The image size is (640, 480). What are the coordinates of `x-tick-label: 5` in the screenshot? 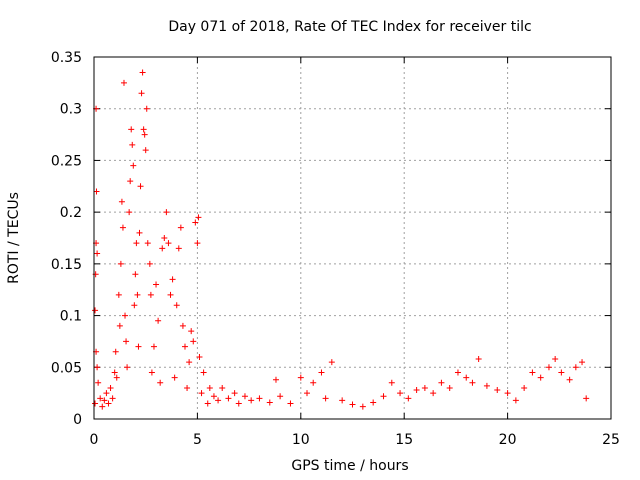 It's located at (197, 440).